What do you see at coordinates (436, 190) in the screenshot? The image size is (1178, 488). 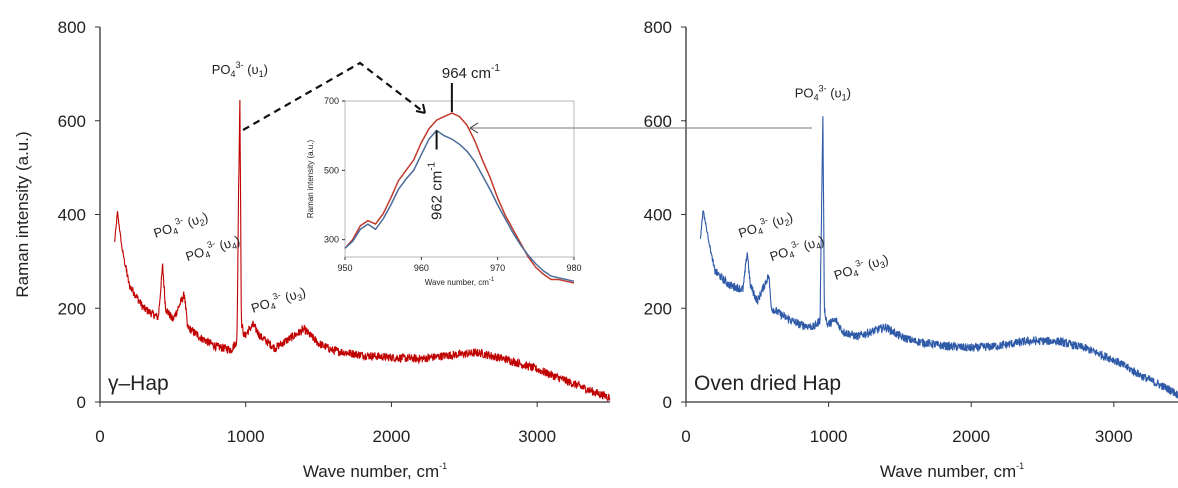 I see `inset-962-label: 962 cm-1` at bounding box center [436, 190].